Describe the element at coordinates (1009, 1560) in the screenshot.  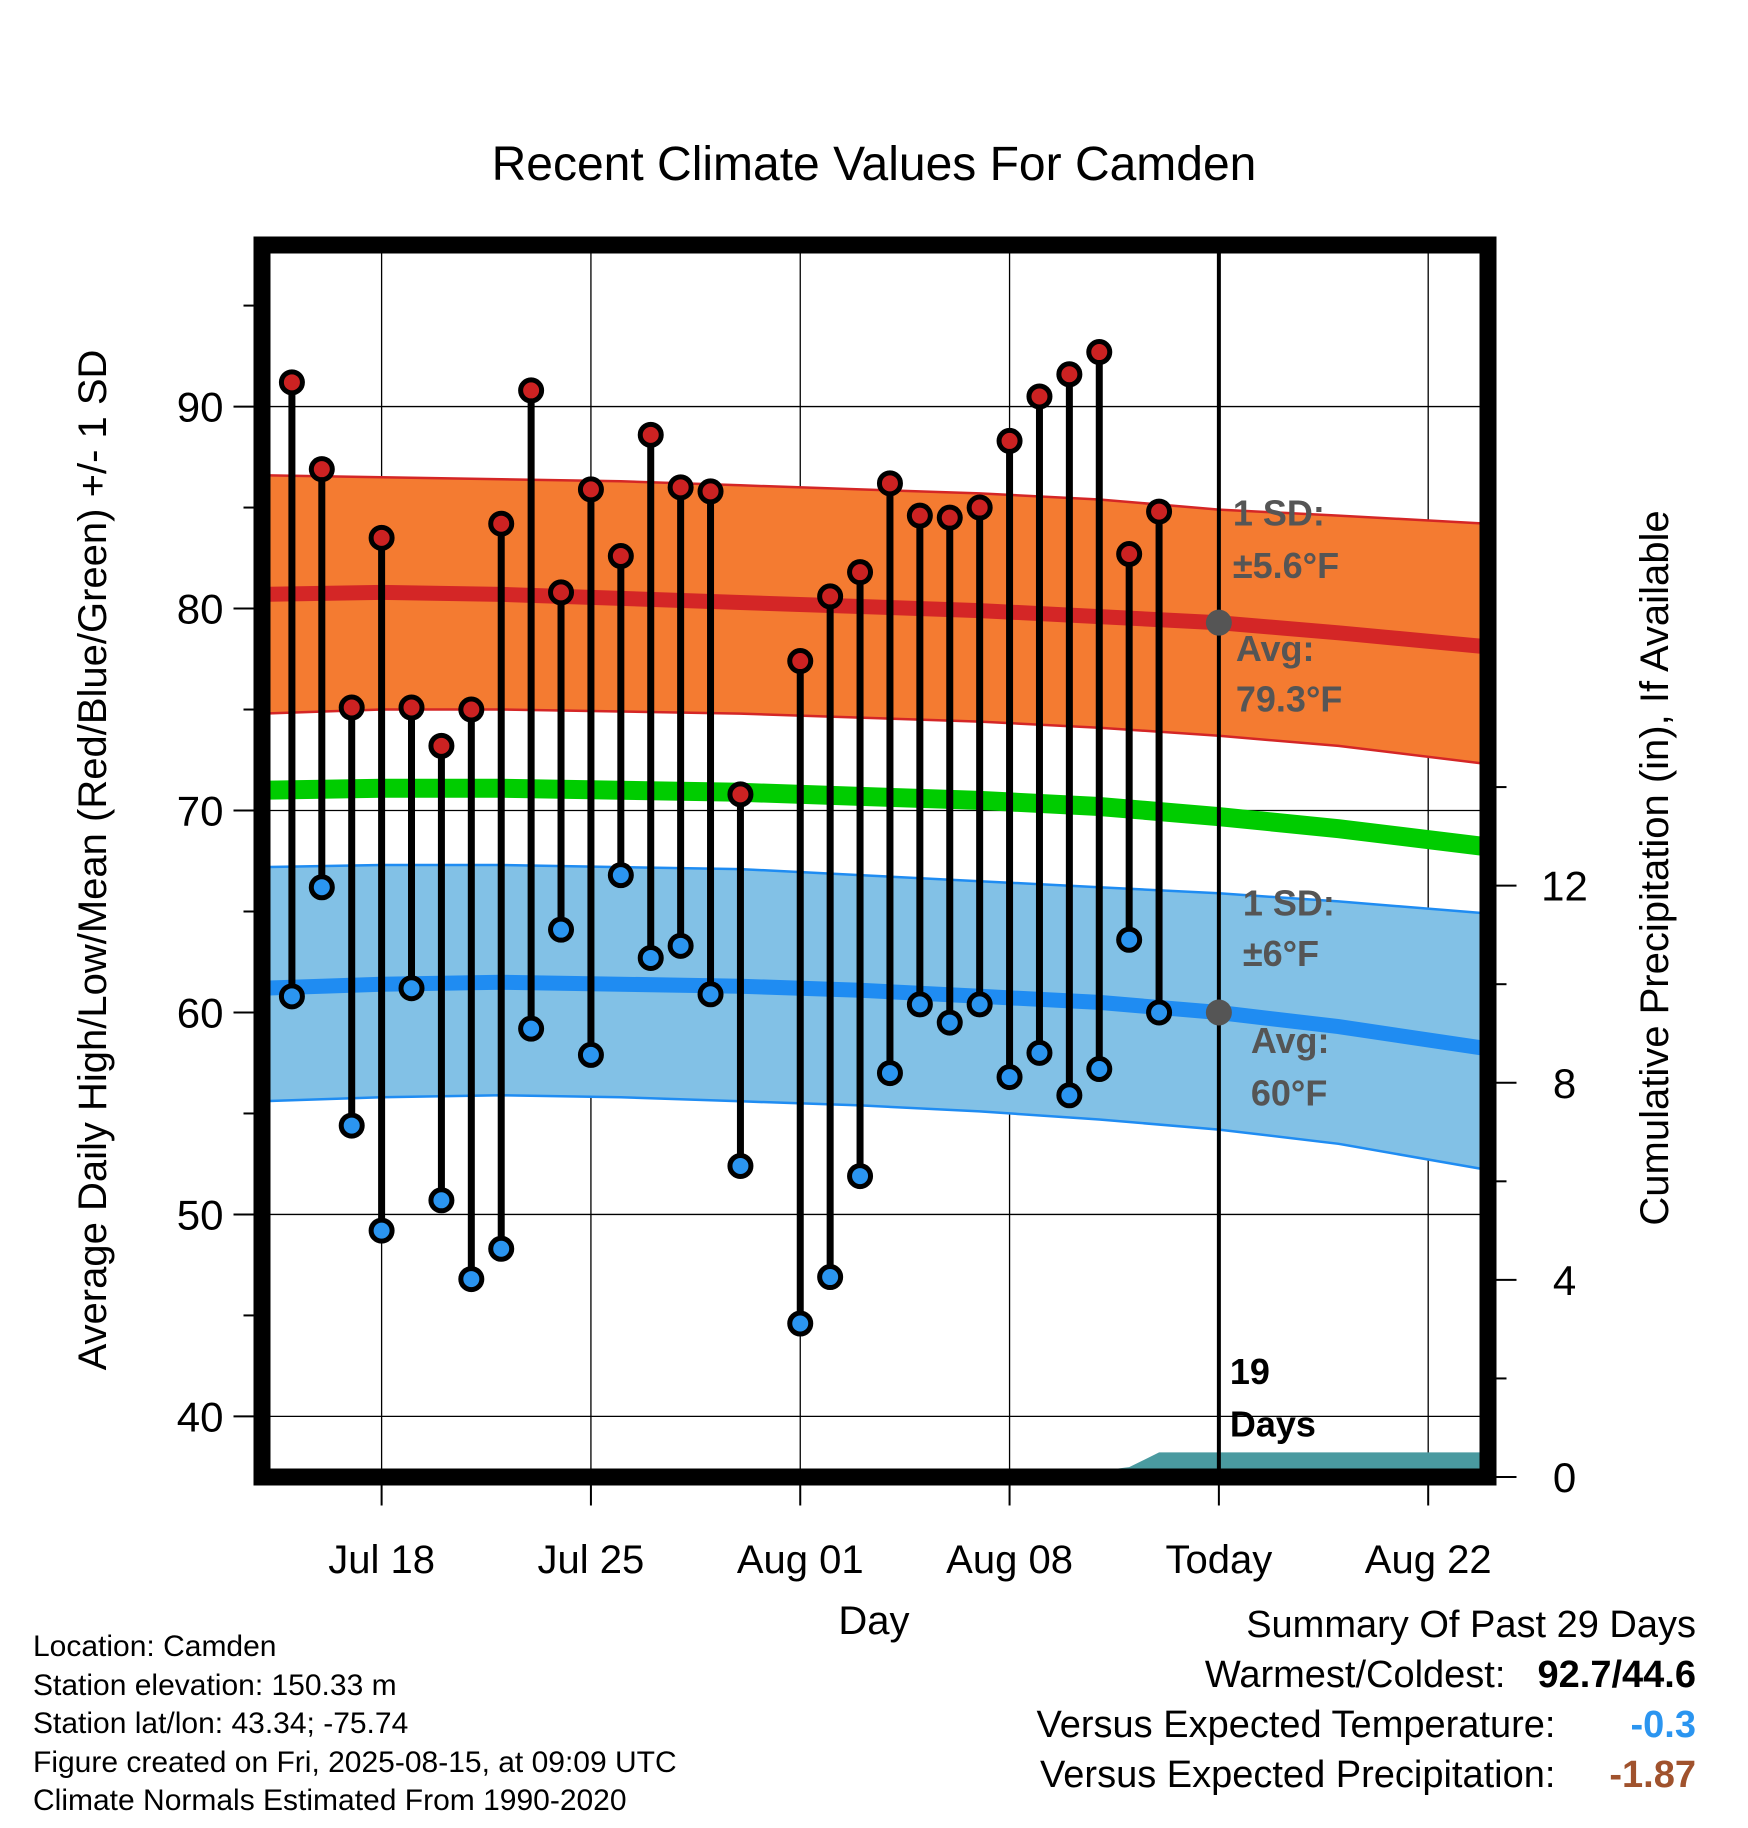
I see `x-tick-label: Aug 08` at that location.